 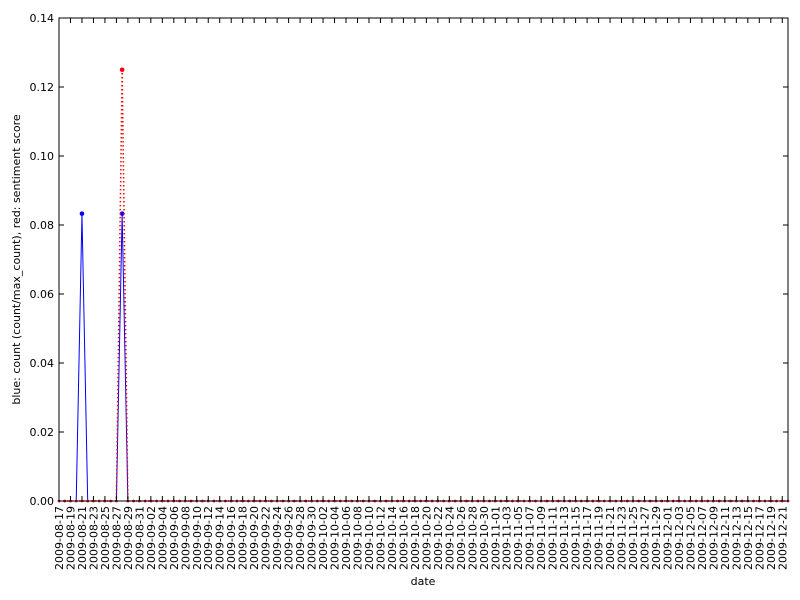 What do you see at coordinates (713, 538) in the screenshot?
I see `x-tick-label: 2009-12-09` at bounding box center [713, 538].